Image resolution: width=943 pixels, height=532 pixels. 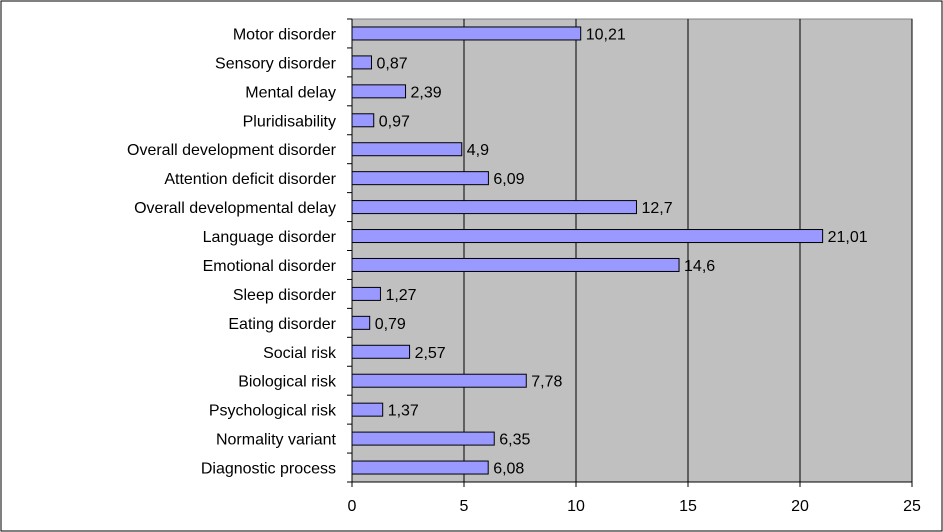 What do you see at coordinates (289, 121) in the screenshot?
I see `category-label-3: Pluridisability` at bounding box center [289, 121].